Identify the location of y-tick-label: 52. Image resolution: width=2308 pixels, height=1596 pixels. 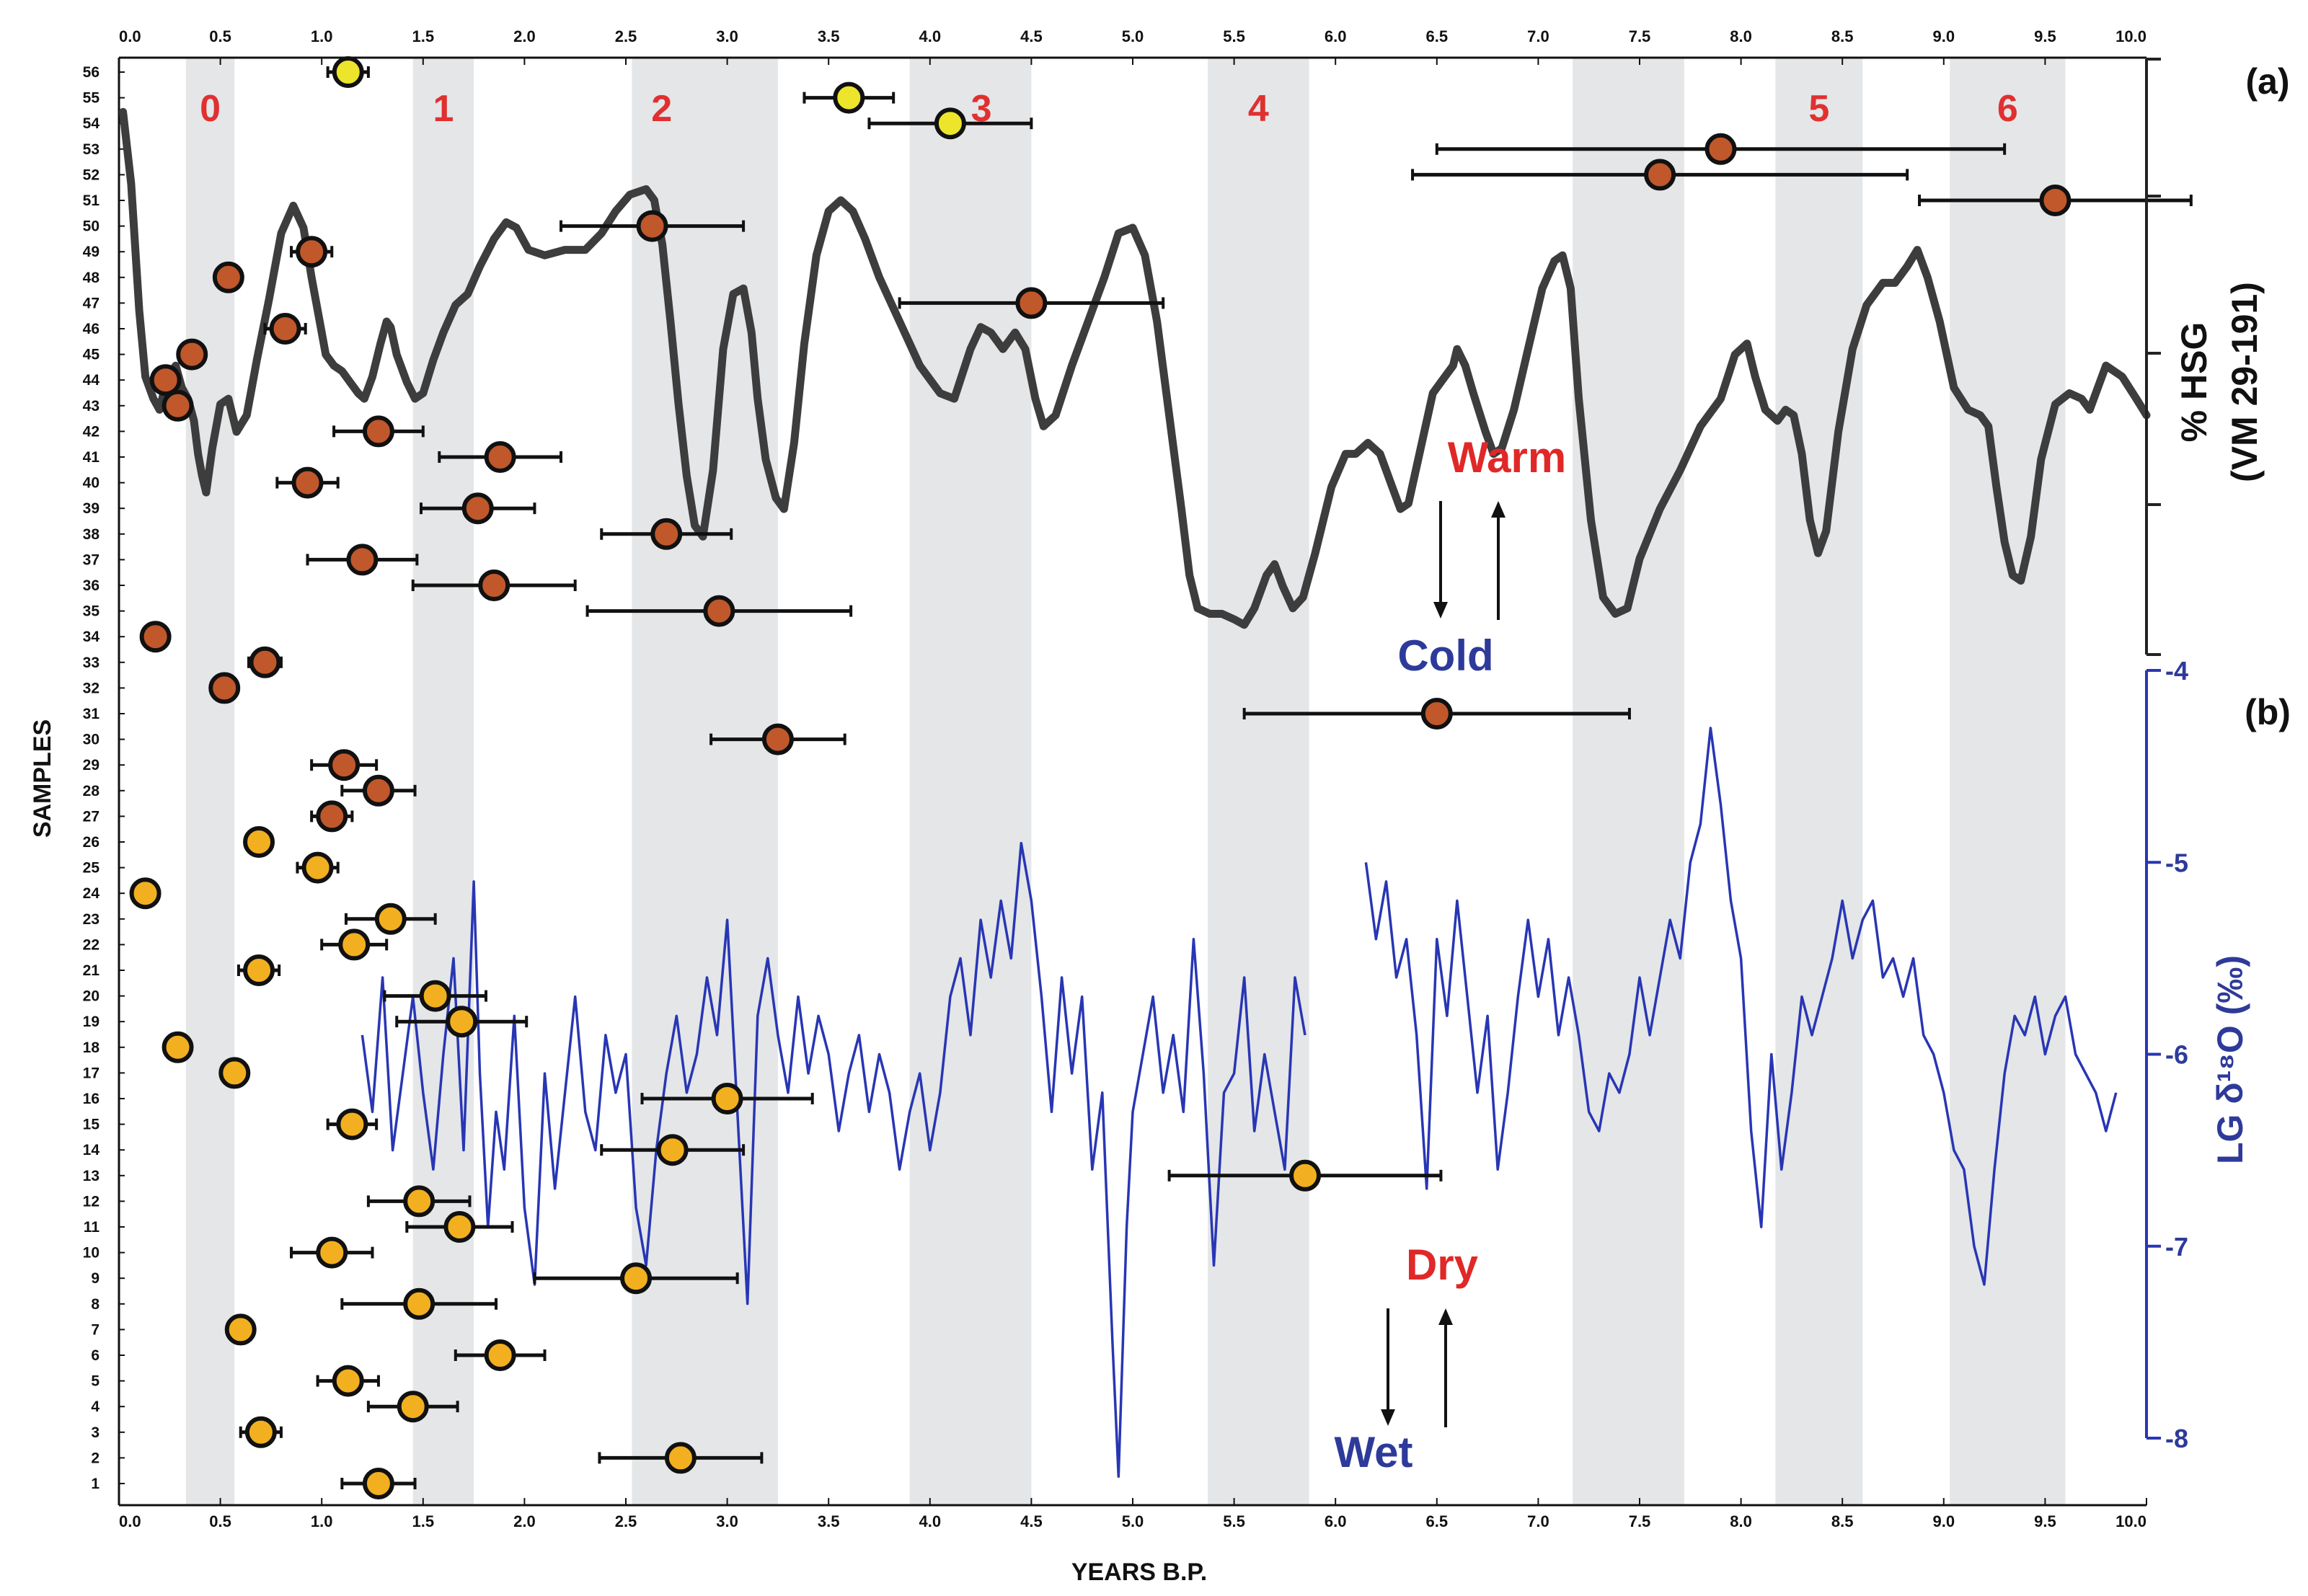
(91, 175).